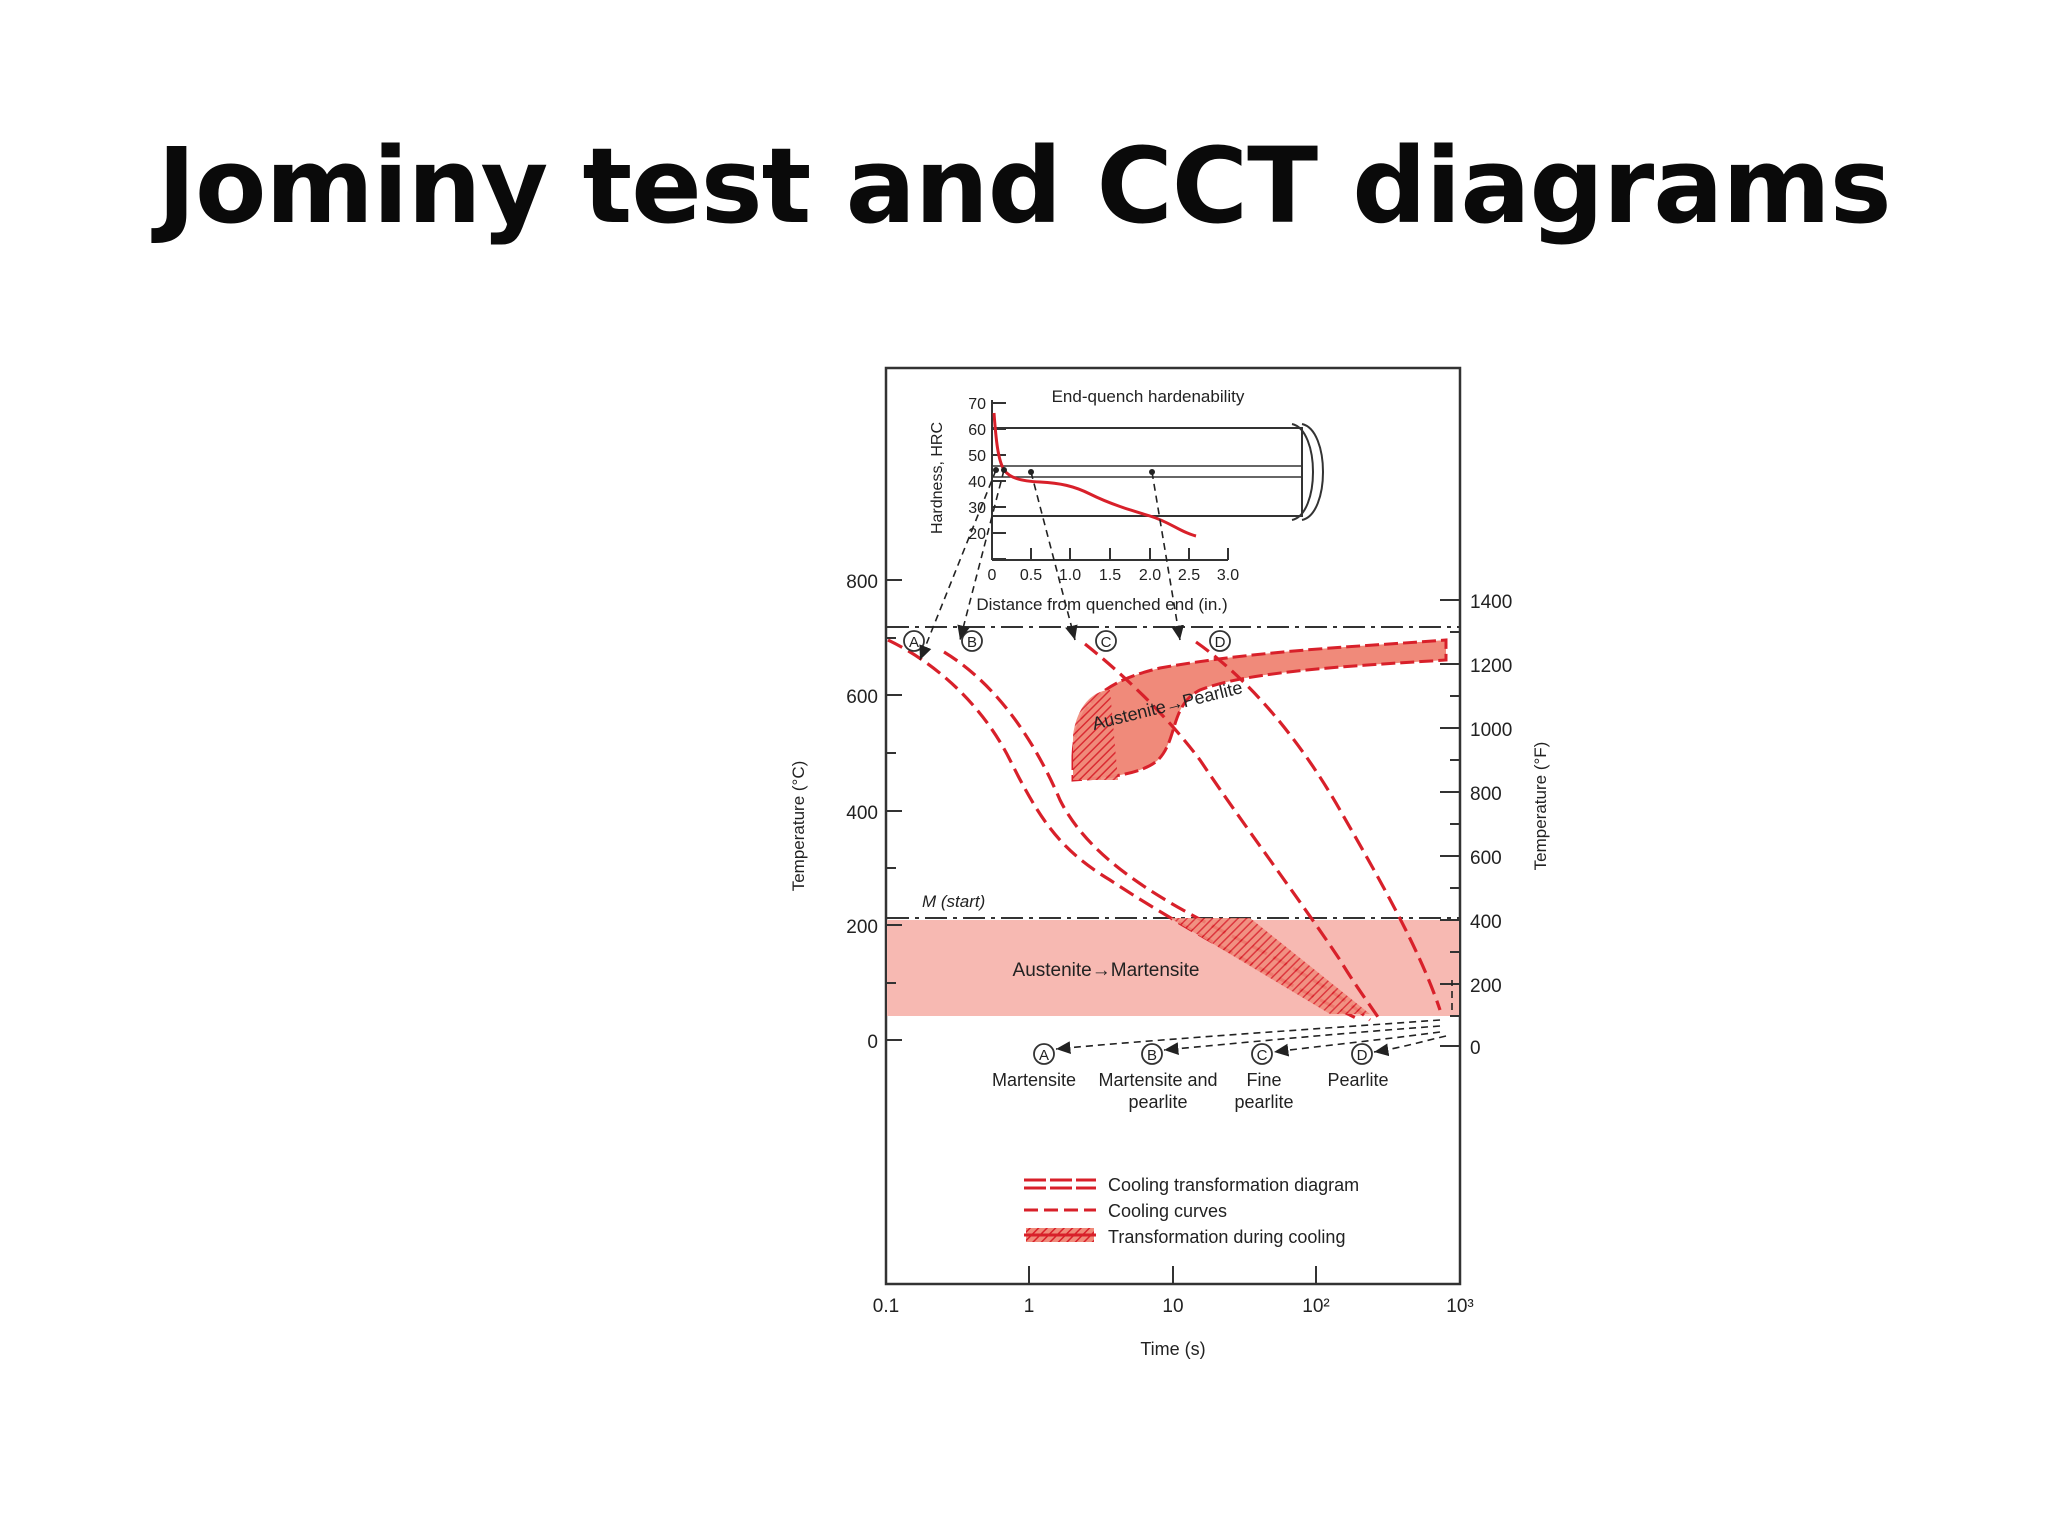 The image size is (2048, 1536). Describe the element at coordinates (1167, 1211) in the screenshot. I see `legend-cooling-curves: Cooling curves` at that location.